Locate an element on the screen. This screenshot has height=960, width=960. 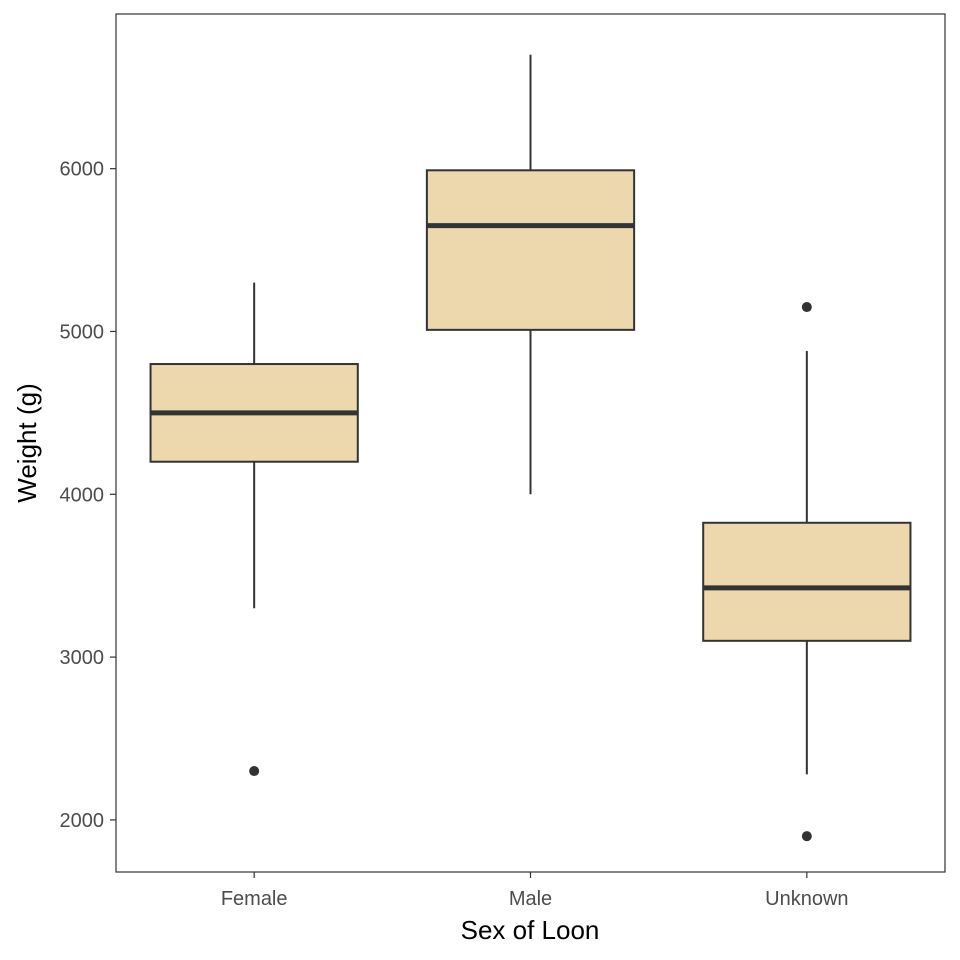
x-axis: Female Male Unknown is located at coordinates (535, 891).